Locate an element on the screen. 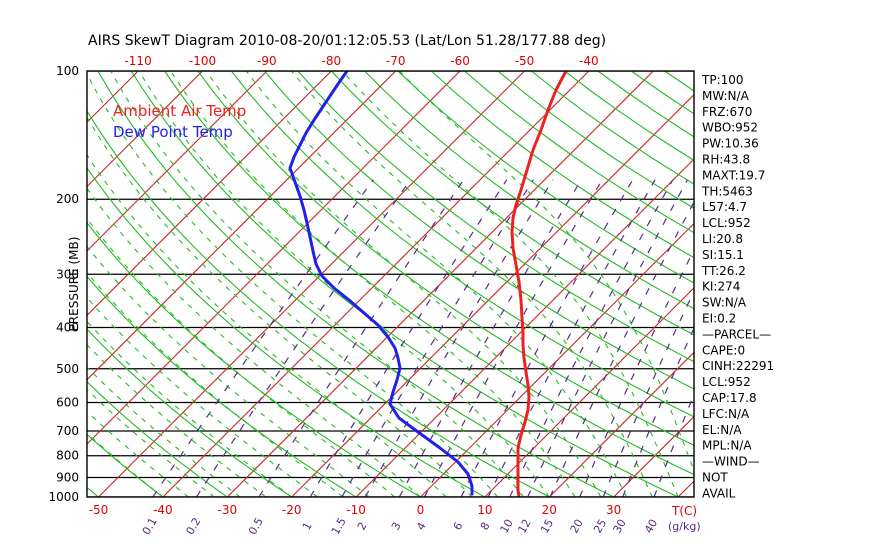 Image resolution: width=870 pixels, height=560 pixels. parameter-item: MW:N/A is located at coordinates (726, 96).